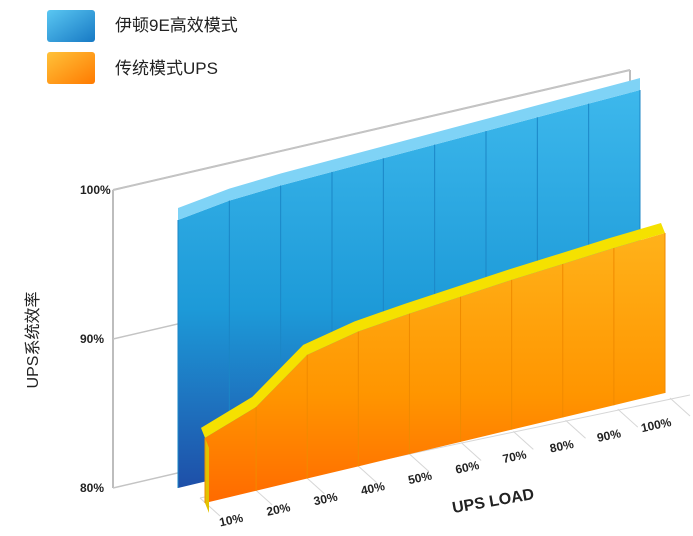 This screenshot has width=693, height=536. What do you see at coordinates (373, 488) in the screenshot?
I see `x-tick-label: 40%` at bounding box center [373, 488].